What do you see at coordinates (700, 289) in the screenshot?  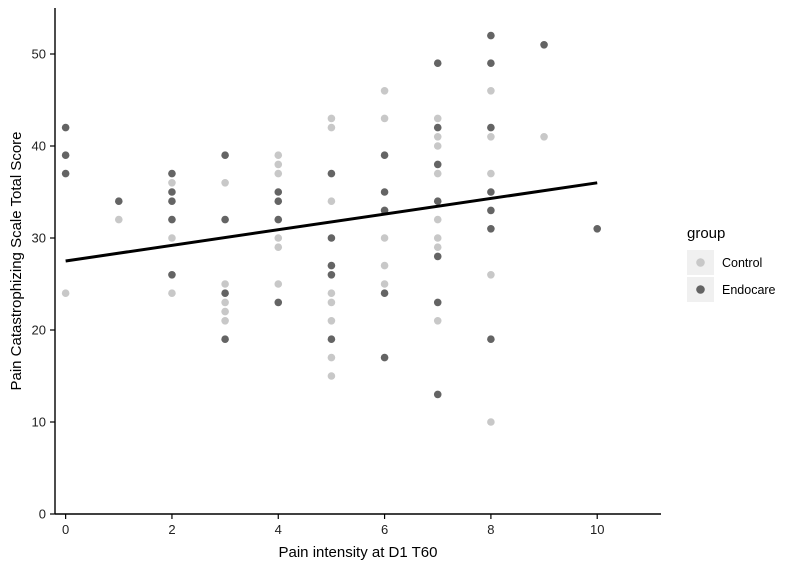 I see `legend-marker-endocare` at bounding box center [700, 289].